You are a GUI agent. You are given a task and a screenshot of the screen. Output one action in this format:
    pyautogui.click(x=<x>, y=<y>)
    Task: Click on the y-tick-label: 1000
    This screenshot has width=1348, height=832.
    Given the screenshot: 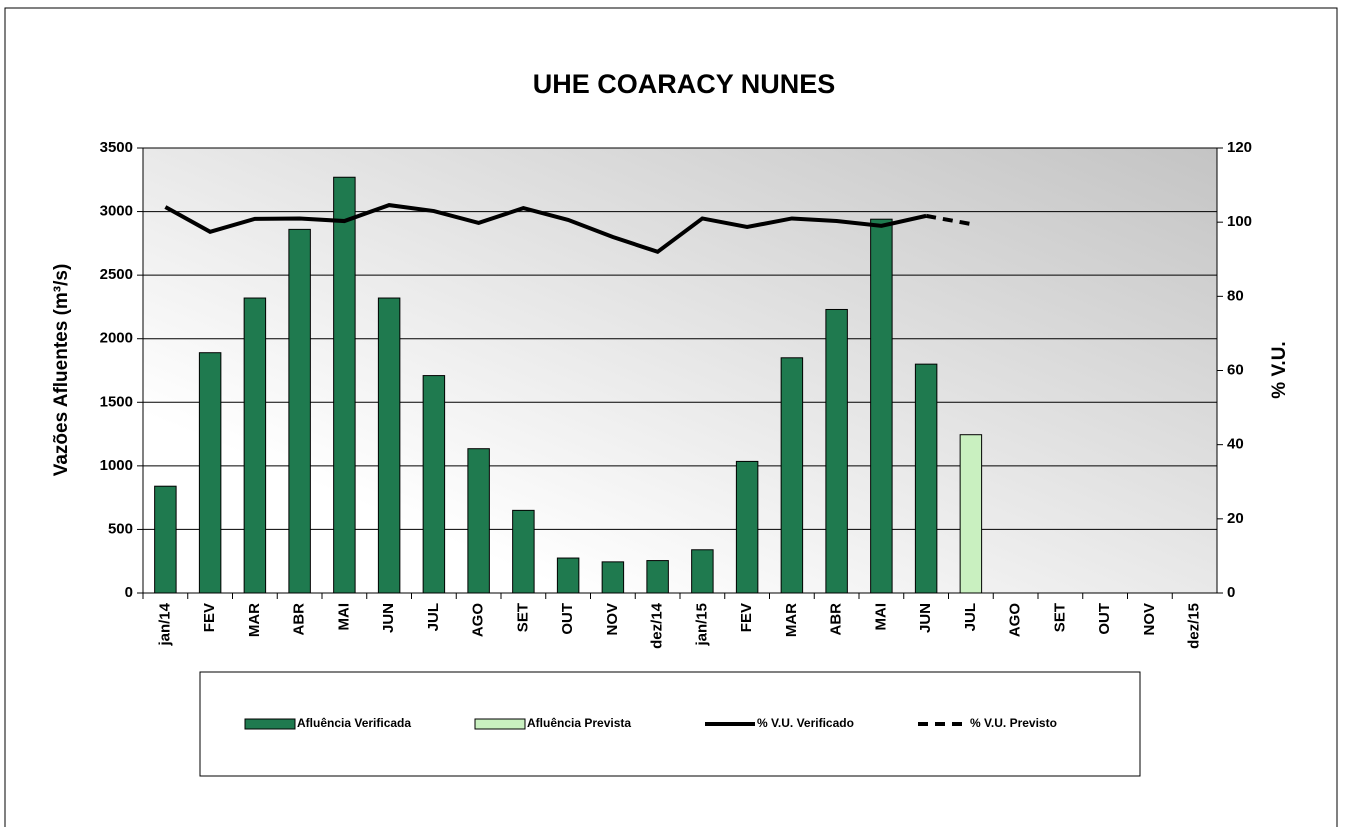 What is the action you would take?
    pyautogui.click(x=116, y=465)
    